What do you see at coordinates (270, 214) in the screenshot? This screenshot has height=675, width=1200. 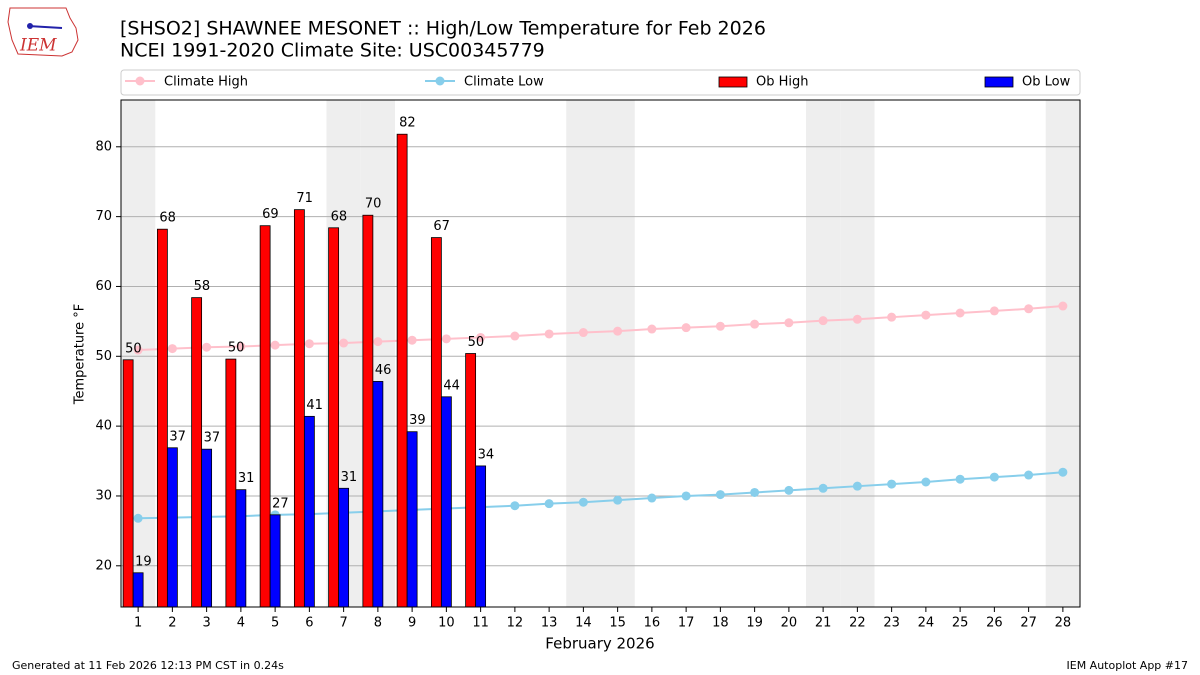 I see `data-label: 69` at bounding box center [270, 214].